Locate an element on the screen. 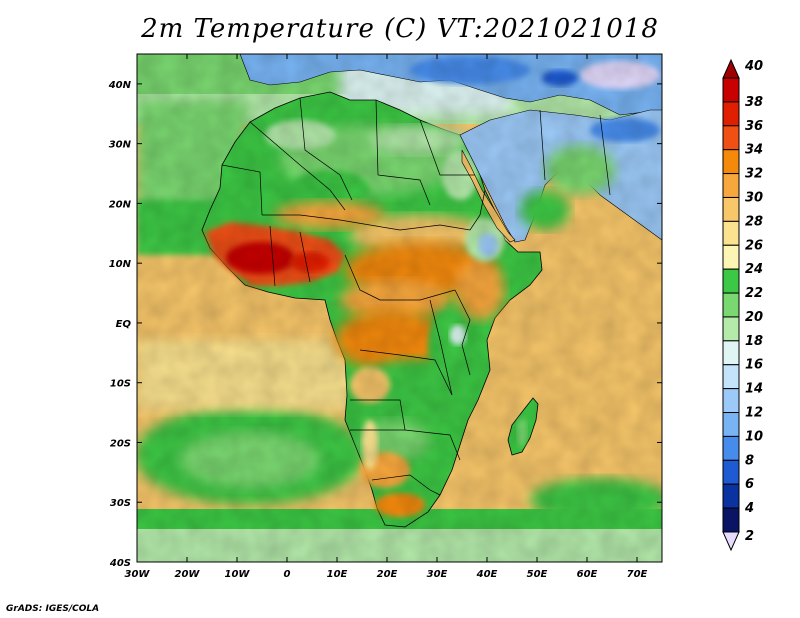 The width and height of the screenshot is (800, 618). lon-tick-label: 20W is located at coordinates (188, 574).